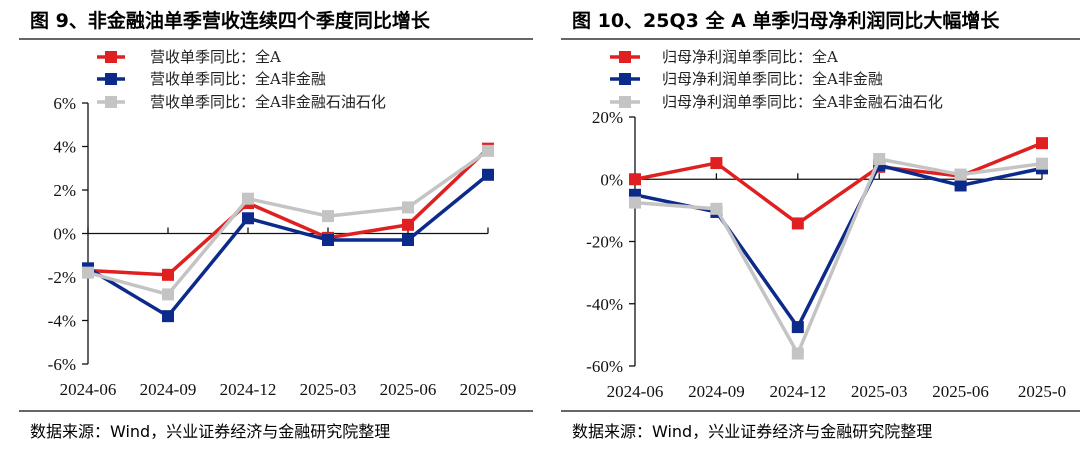  What do you see at coordinates (1042, 391) in the screenshot?
I see `x-tick-label: 2025-0` at bounding box center [1042, 391].